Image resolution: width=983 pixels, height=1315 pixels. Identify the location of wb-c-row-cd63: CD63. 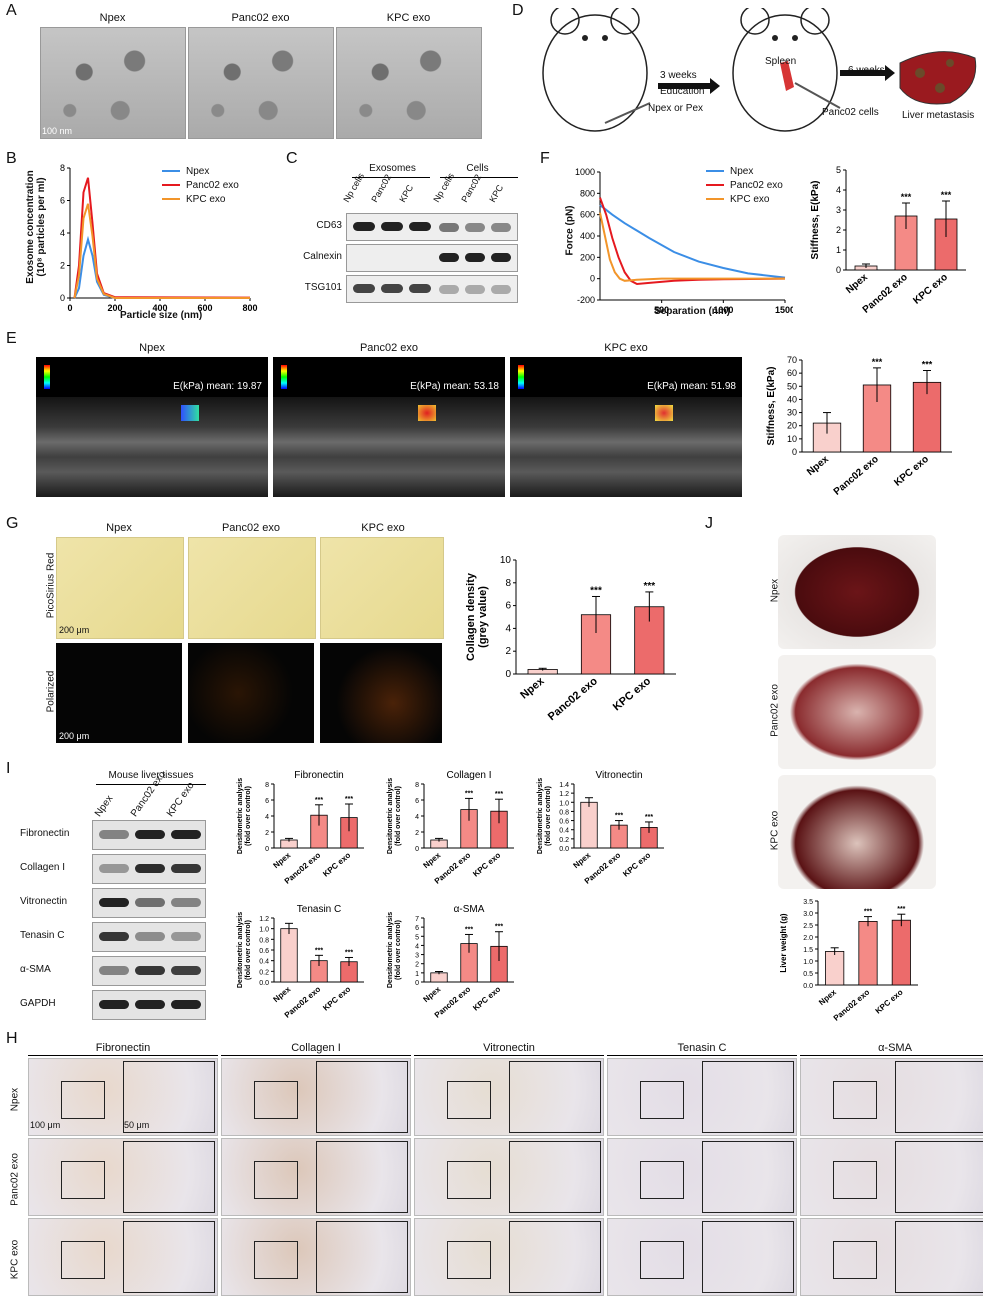
(329, 225).